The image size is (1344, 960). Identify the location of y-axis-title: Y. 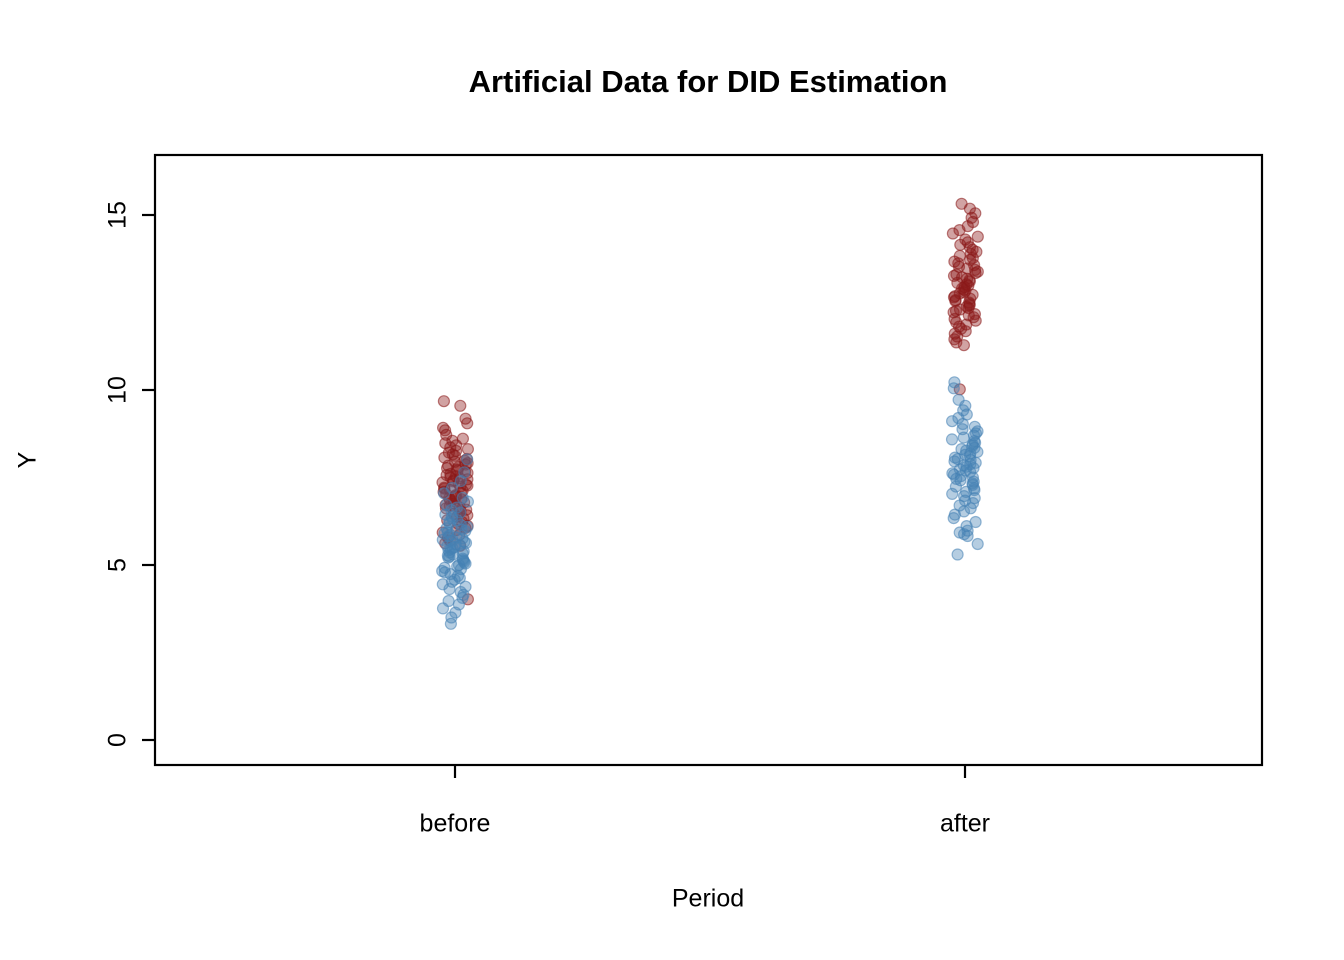
(27, 460).